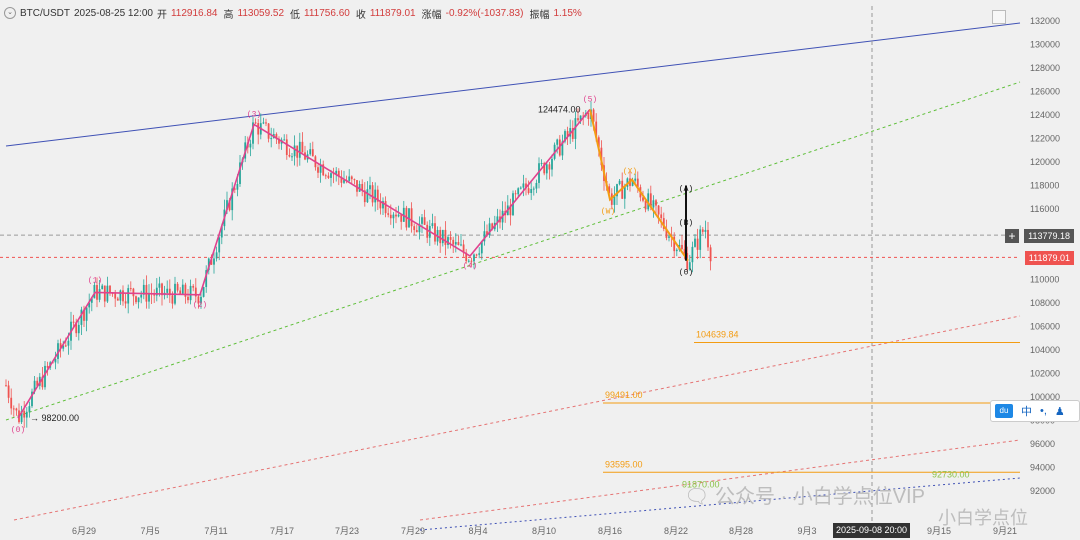 The width and height of the screenshot is (1080, 540). Describe the element at coordinates (215, 531) in the screenshot. I see `x-tick-label: 7月11` at that location.